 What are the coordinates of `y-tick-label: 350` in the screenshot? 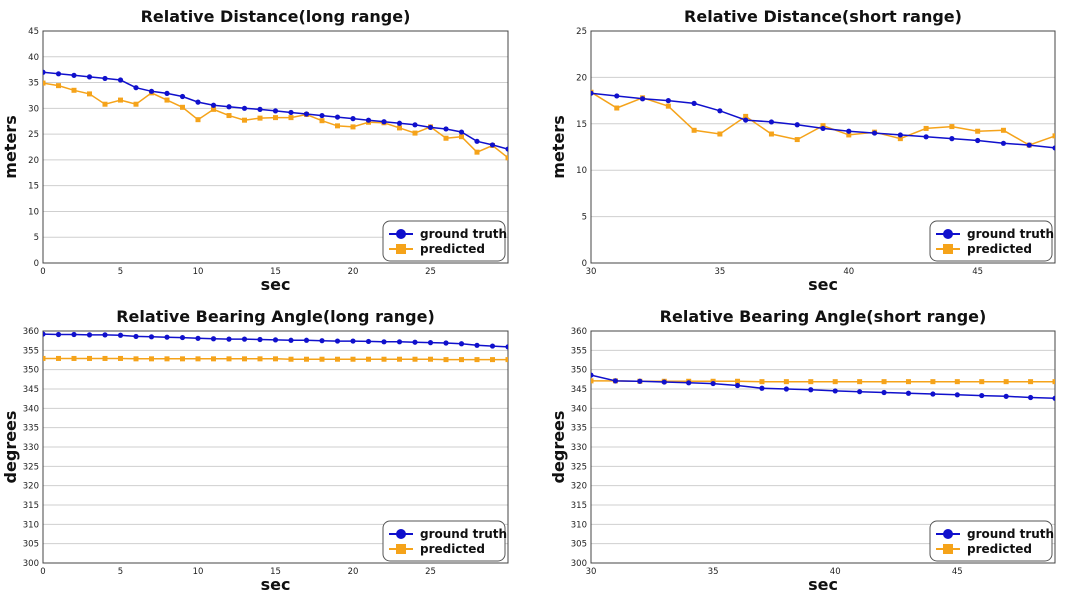 It's located at (579, 371).